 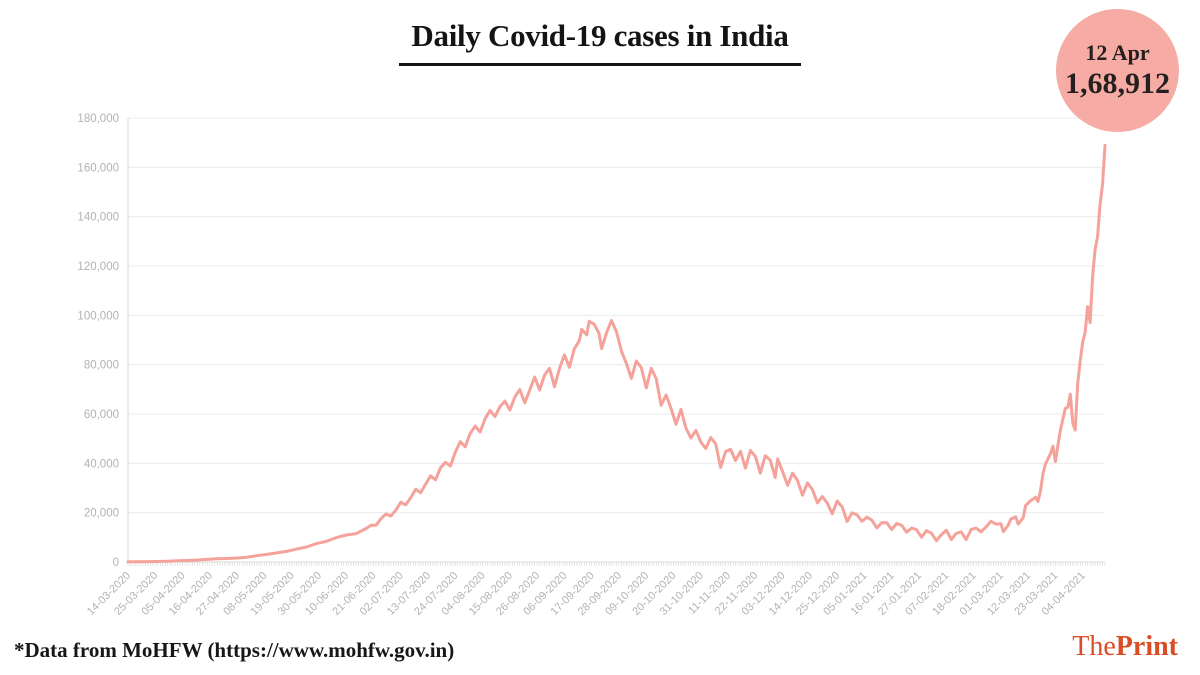 I want to click on title-wrap: Daily Covid-19 cases in India, so click(x=600, y=42).